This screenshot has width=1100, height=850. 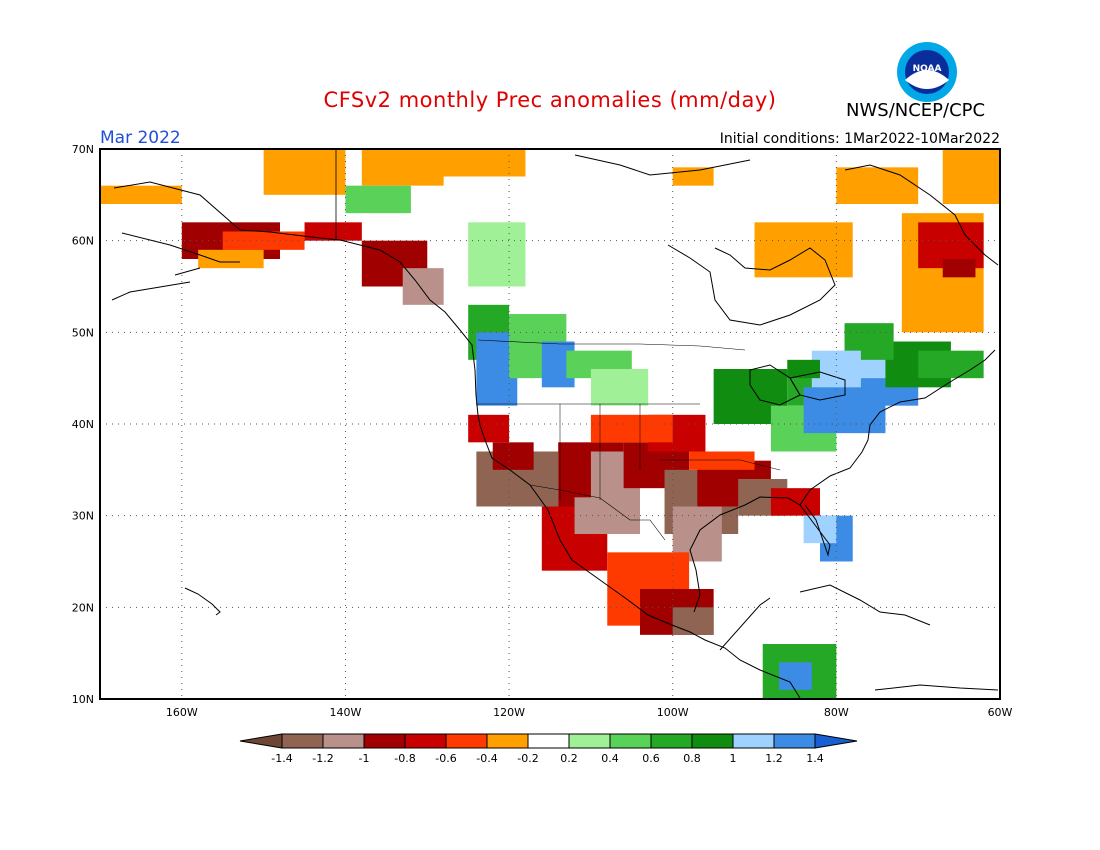 I want to click on colorbar-label: 1.2, so click(x=774, y=758).